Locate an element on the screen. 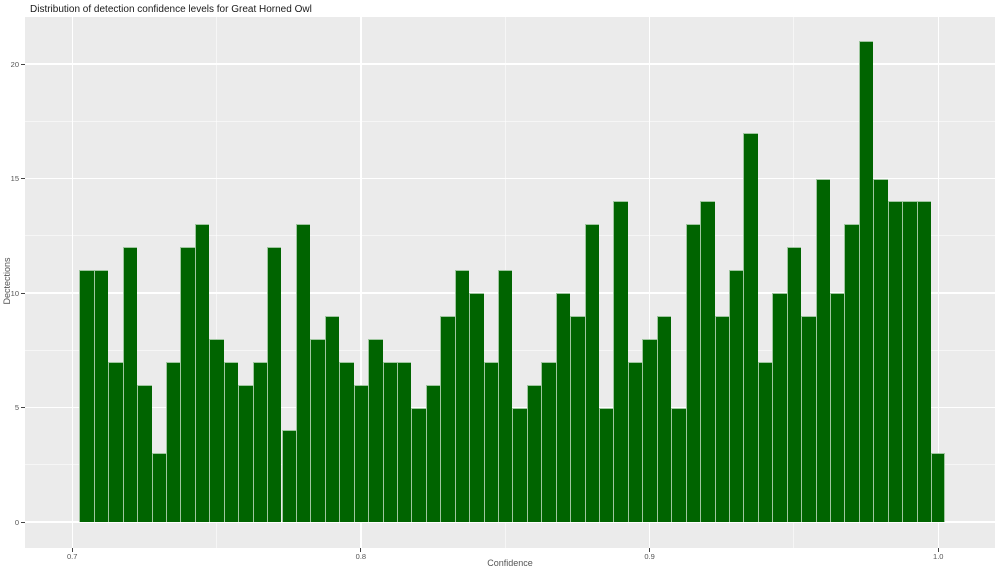 This screenshot has width=1000, height=573. y-axis-label: Dectections is located at coordinates (7, 281).